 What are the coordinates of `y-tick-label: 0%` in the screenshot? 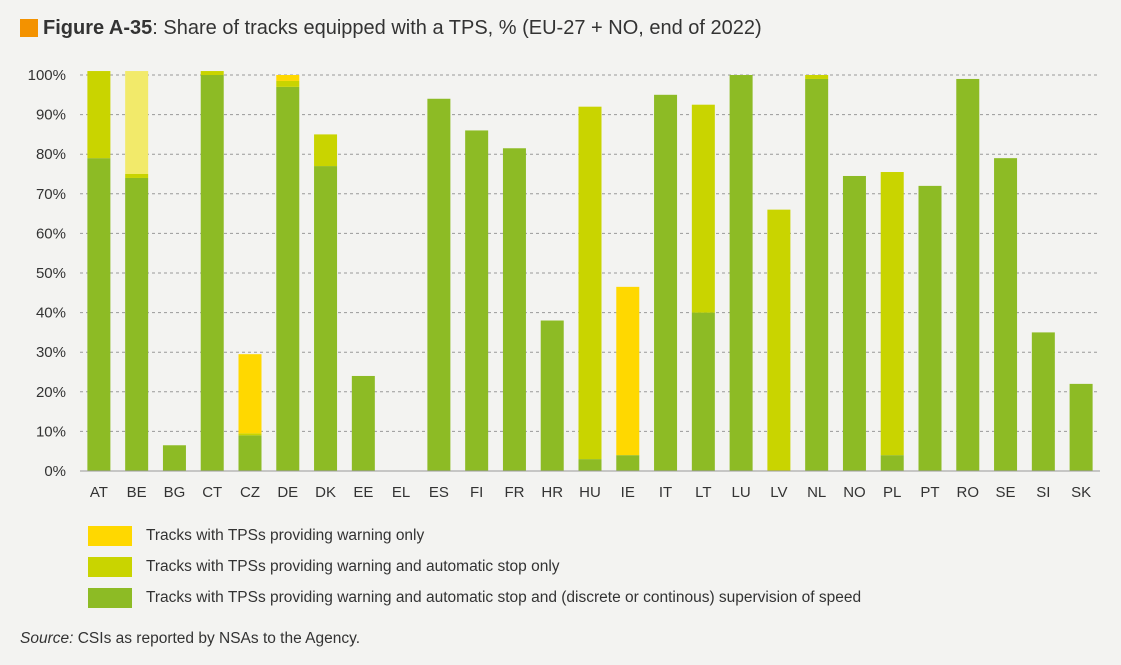 It's located at (55, 471).